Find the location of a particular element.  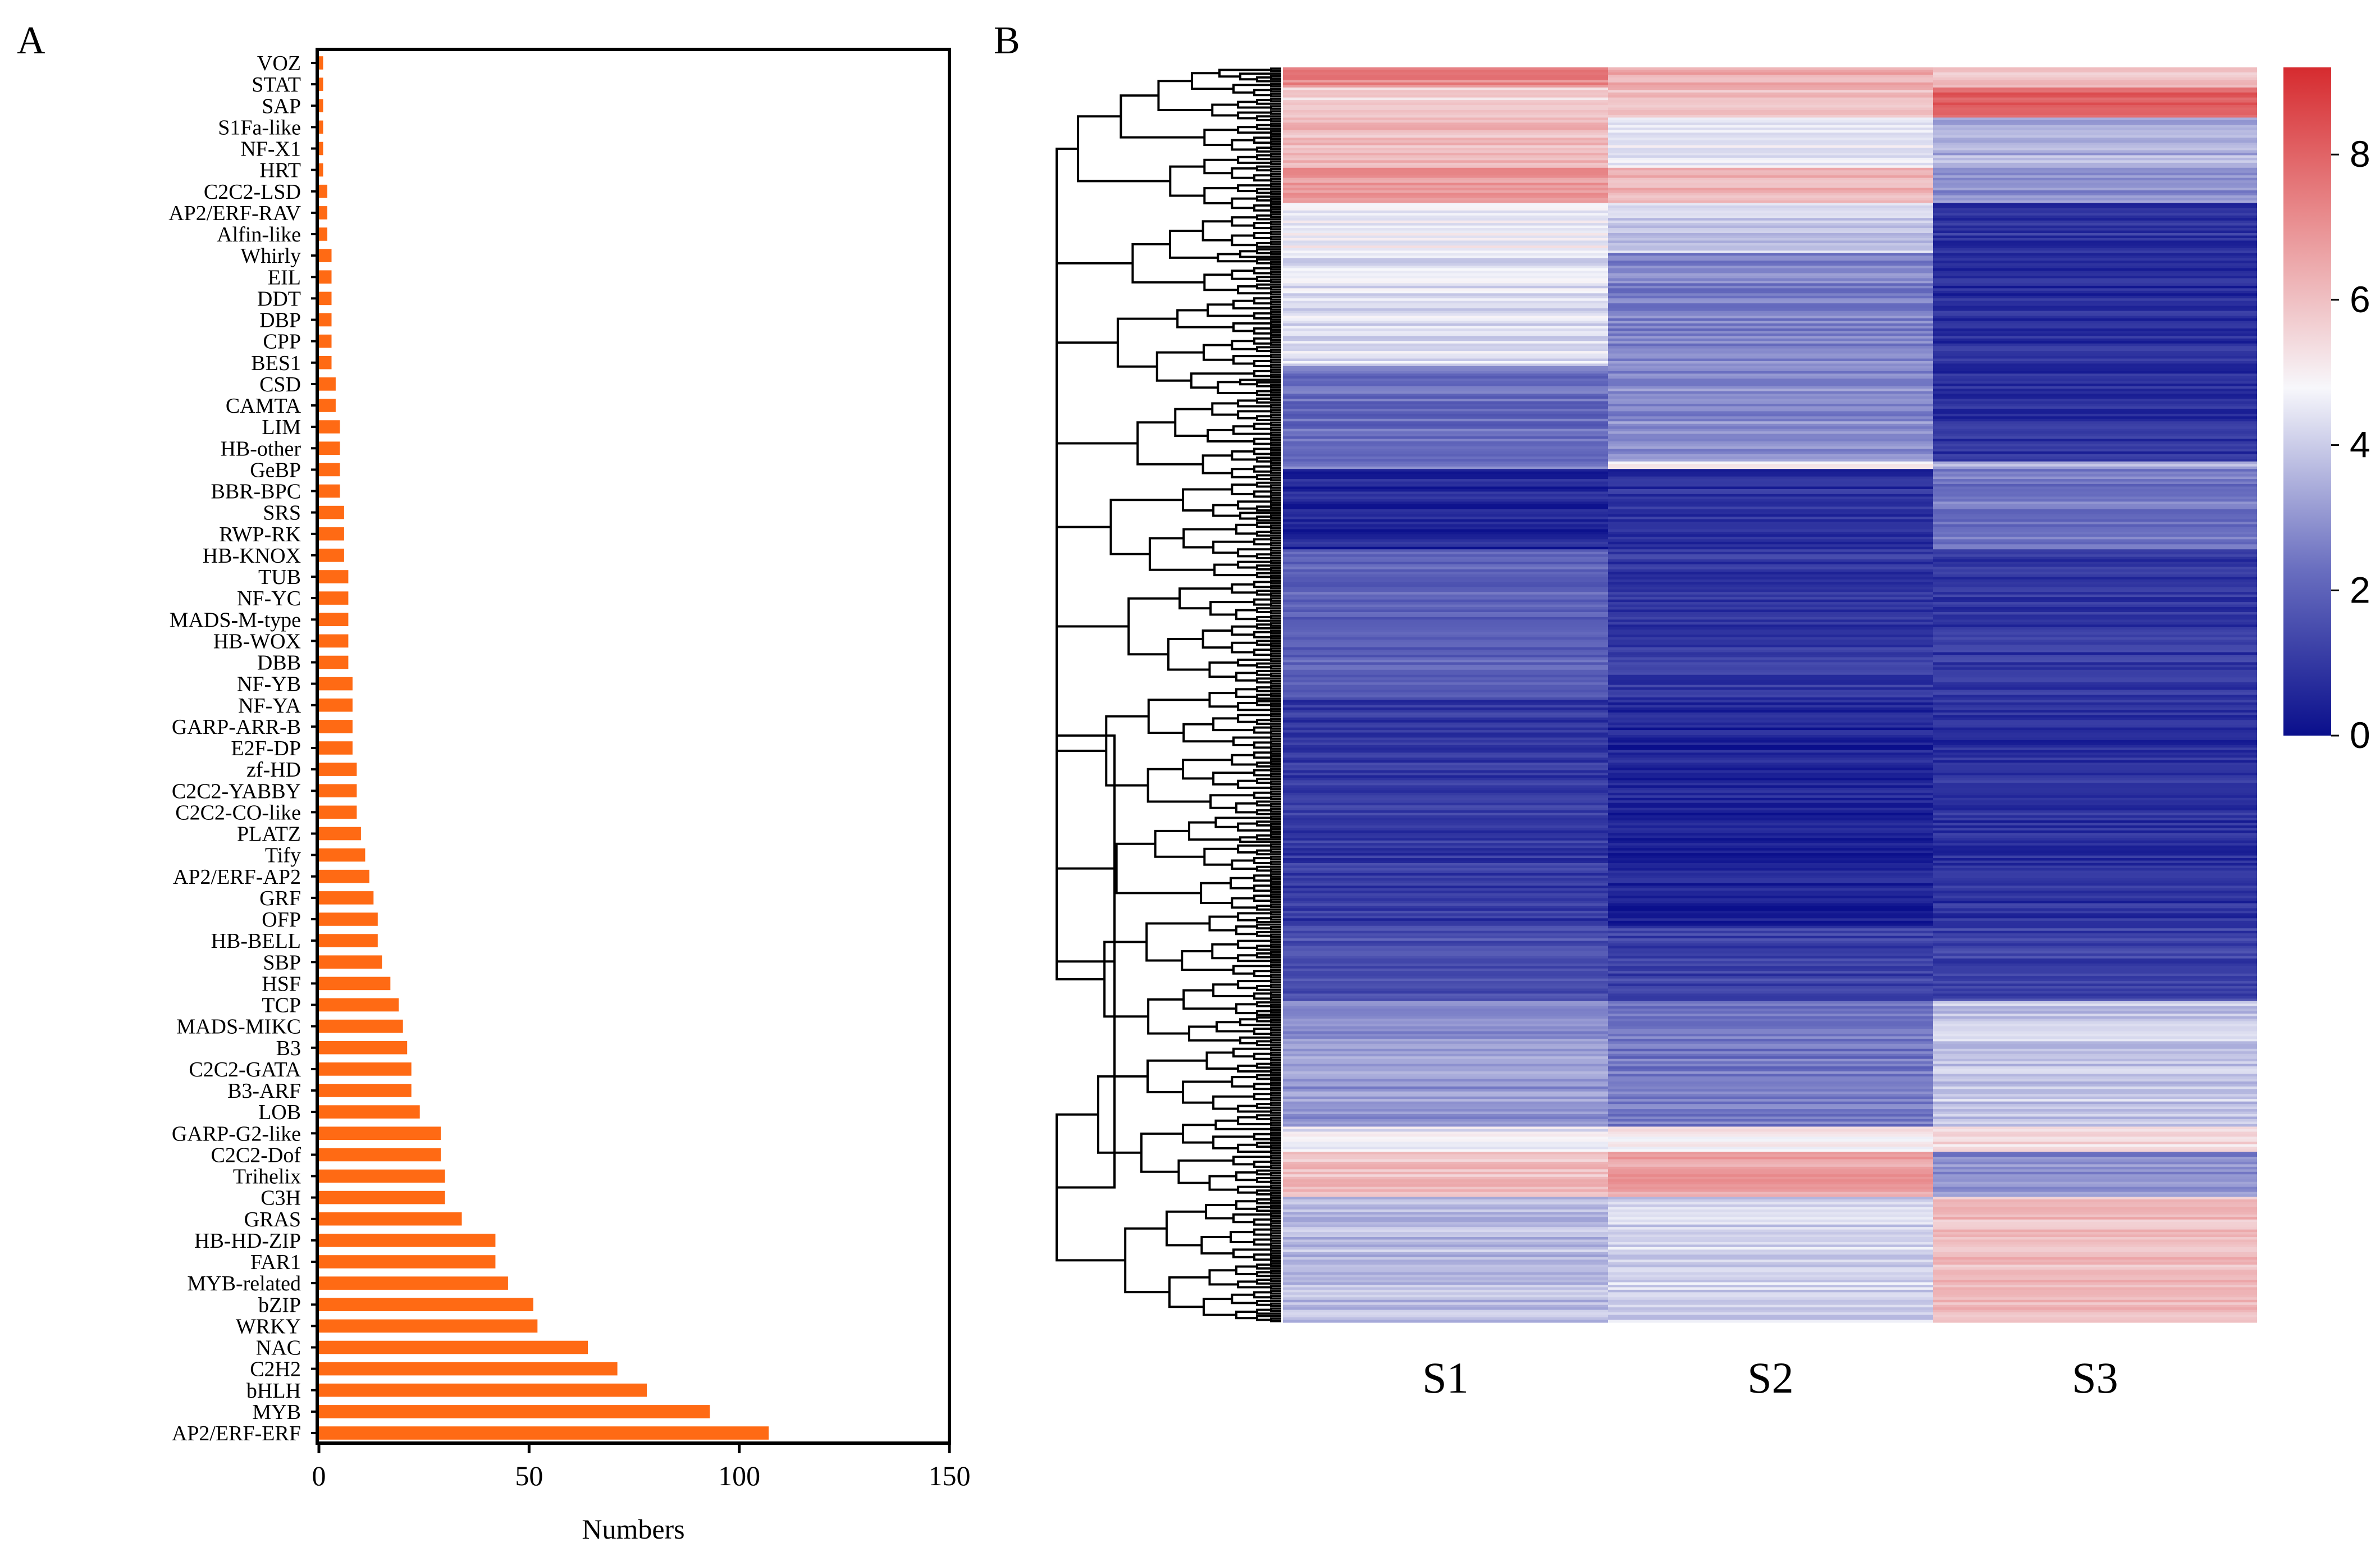

x-tick-label: 150 is located at coordinates (950, 1475).